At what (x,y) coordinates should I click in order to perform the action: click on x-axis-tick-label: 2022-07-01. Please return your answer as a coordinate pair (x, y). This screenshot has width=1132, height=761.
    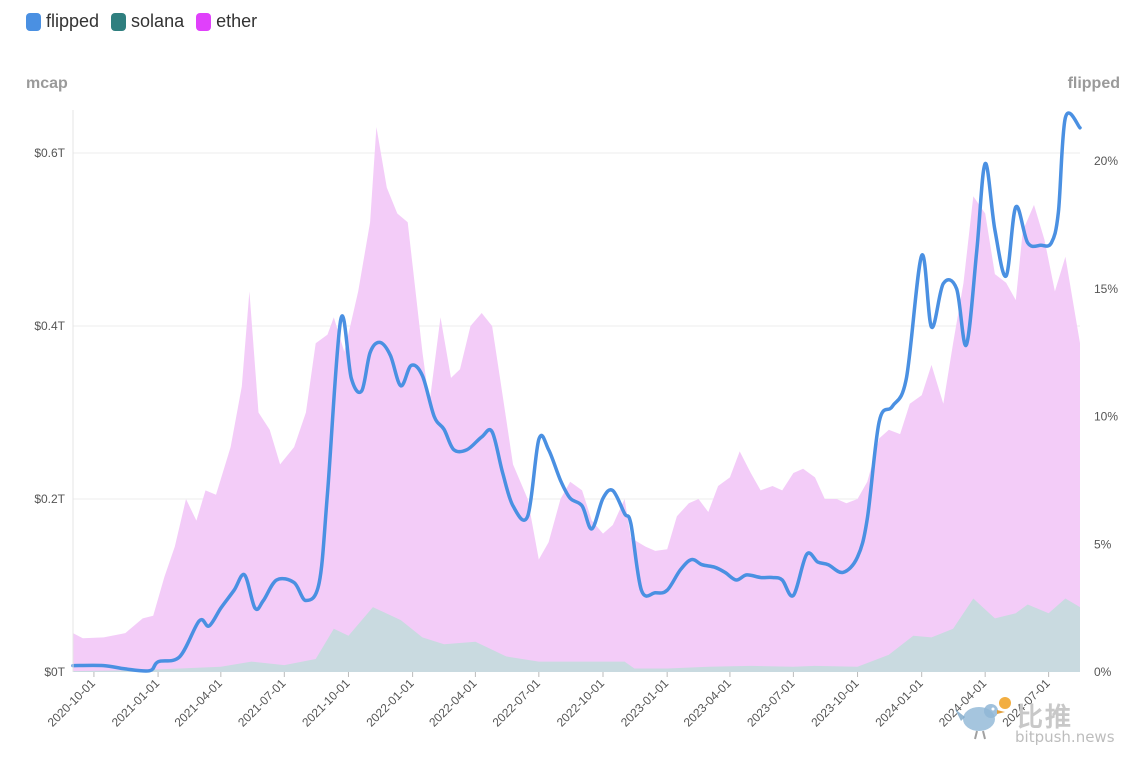
    Looking at the image, I should click on (517, 703).